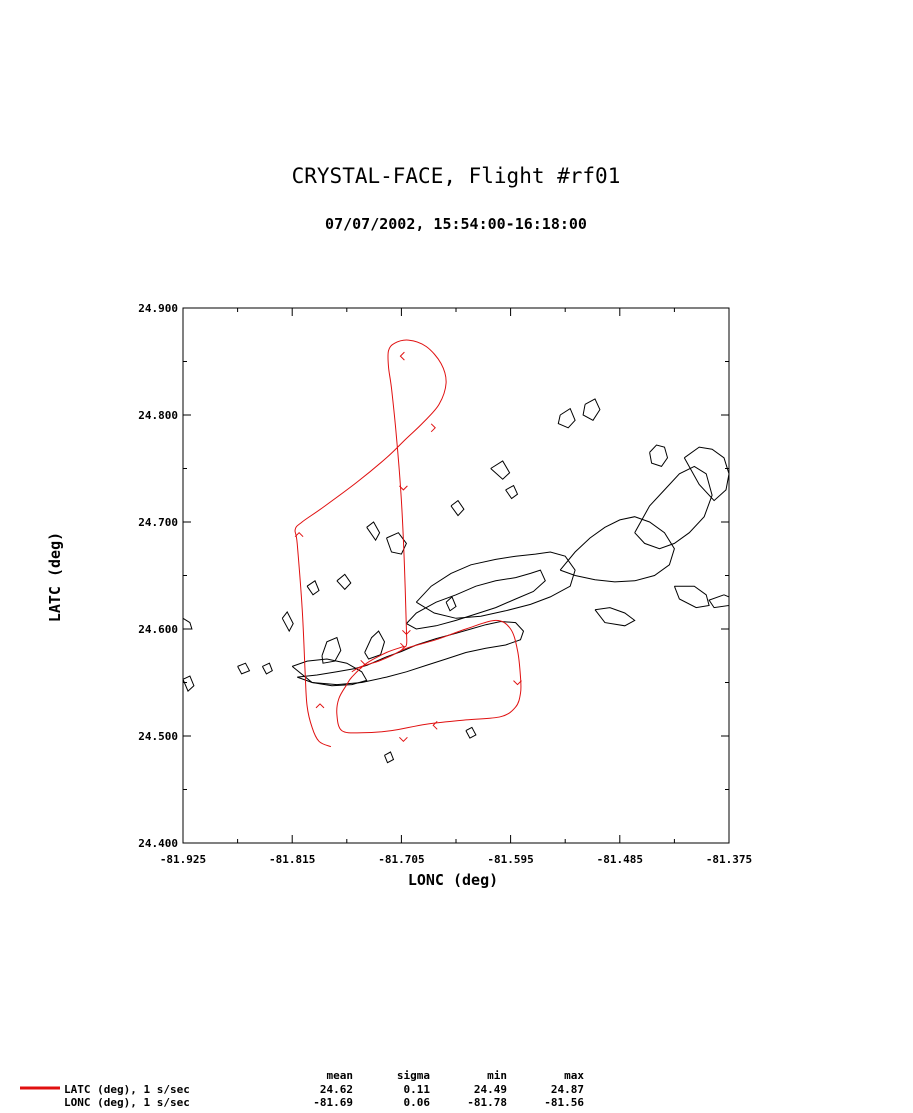  I want to click on x-tick-label-5: -81.375, so click(729, 859).